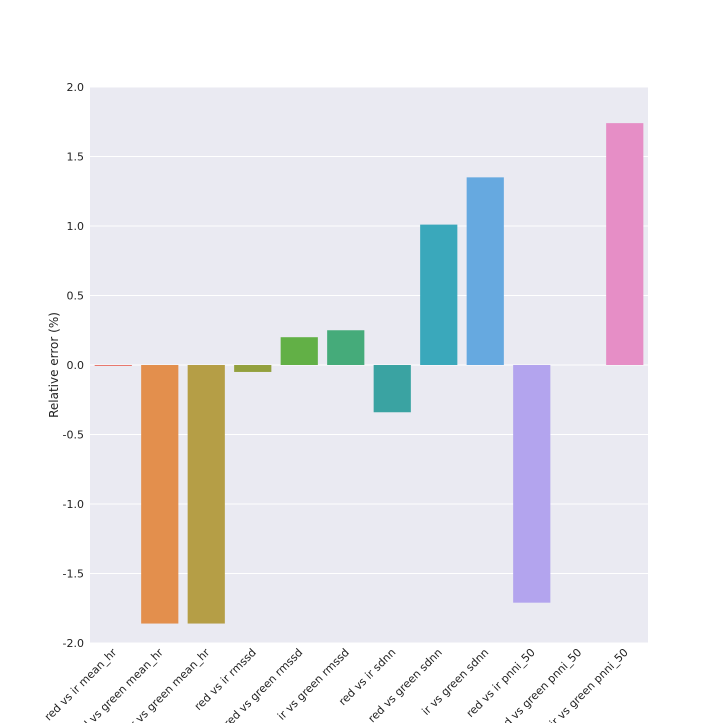 The height and width of the screenshot is (723, 720). I want to click on y-tick-label: -0.5, so click(73, 435).